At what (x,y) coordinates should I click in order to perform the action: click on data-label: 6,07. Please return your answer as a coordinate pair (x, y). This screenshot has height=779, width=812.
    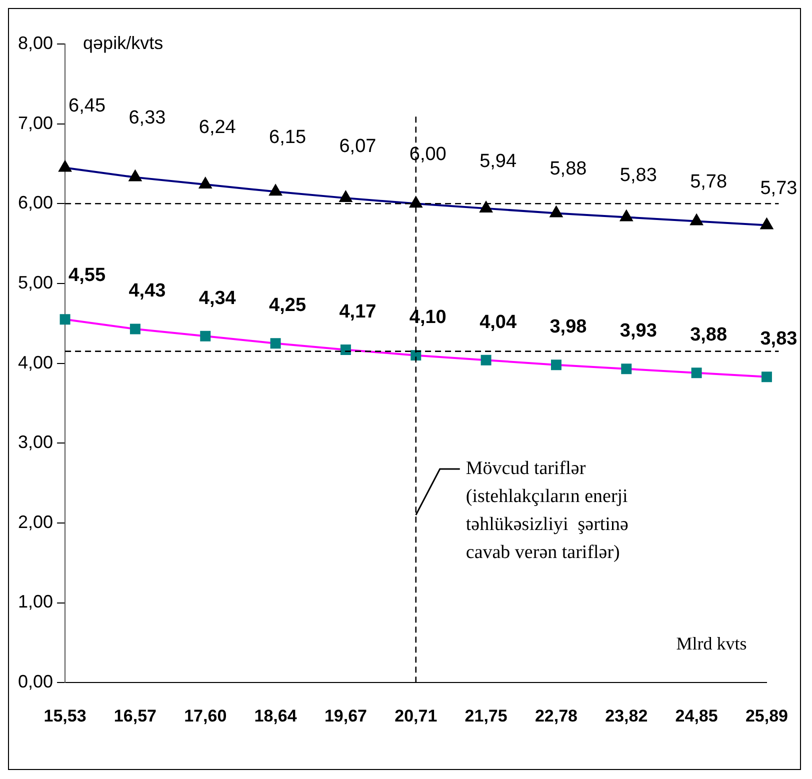
    Looking at the image, I should click on (357, 146).